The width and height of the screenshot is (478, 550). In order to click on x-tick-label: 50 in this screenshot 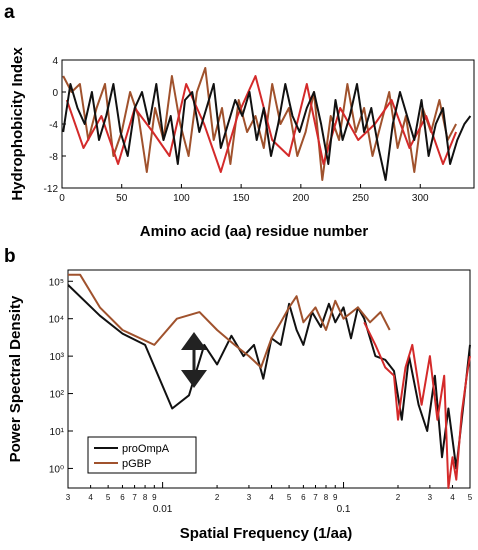, I will do `click(122, 198)`.